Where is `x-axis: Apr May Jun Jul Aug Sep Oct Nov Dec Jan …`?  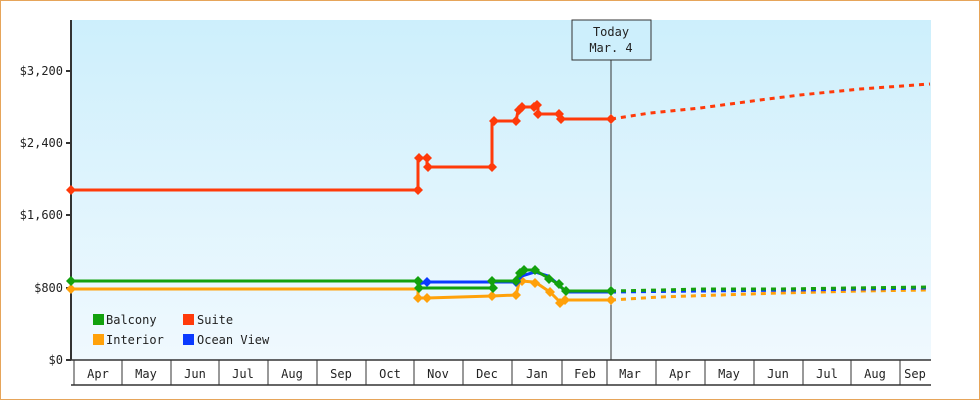
x-axis: Apr May Jun Jul Aug Sep Oct Nov Dec Jan … is located at coordinates (501, 372).